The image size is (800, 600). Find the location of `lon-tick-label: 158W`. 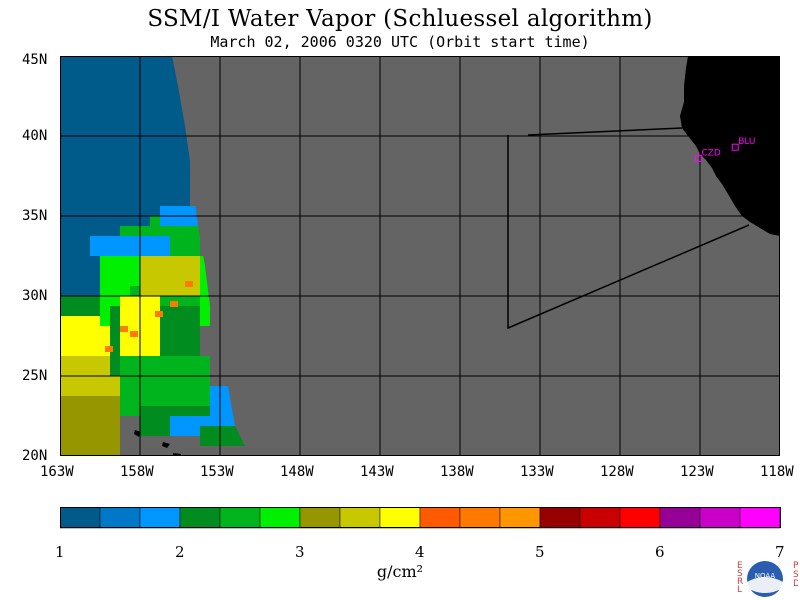

lon-tick-label: 158W is located at coordinates (137, 472).